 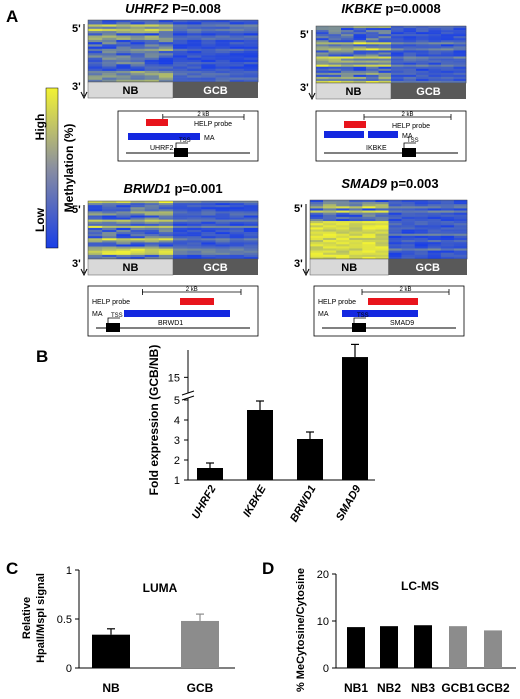 What do you see at coordinates (146, 188) in the screenshot?
I see `heatmap-gene-name: BRWD1` at bounding box center [146, 188].